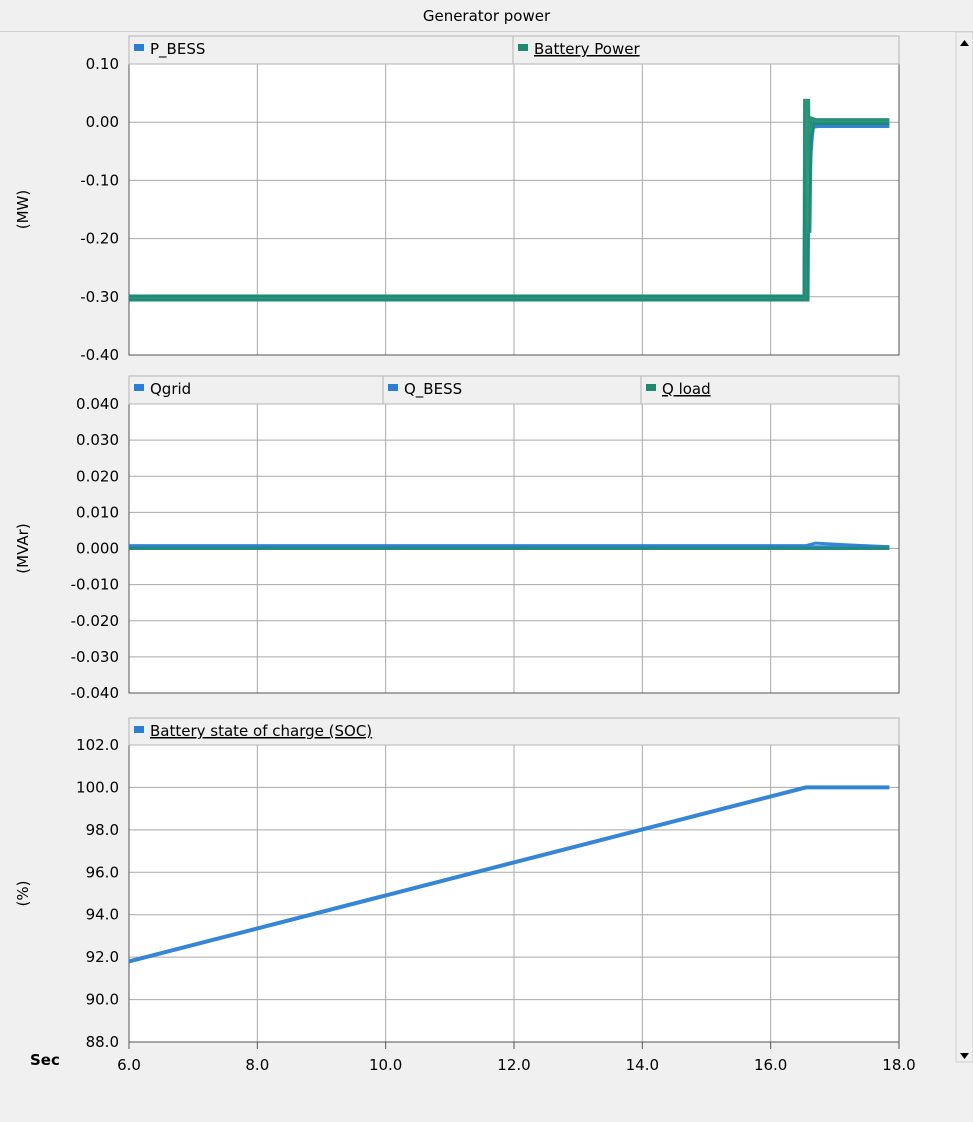 The width and height of the screenshot is (973, 1122). I want to click on x-axis: 6.0 8.0 10.0 12.0 14.0 16.0 18.0 Sec, so click(473, 1058).